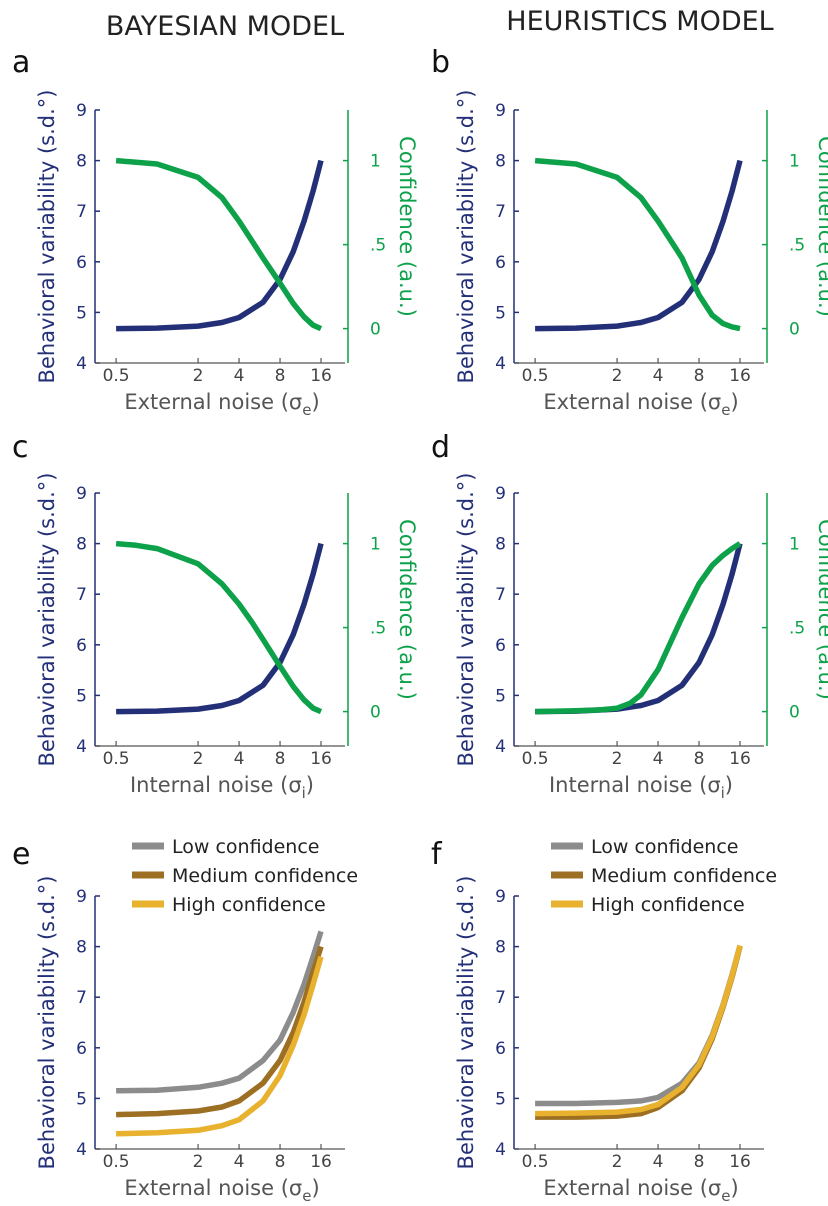 The width and height of the screenshot is (828, 1206). Describe the element at coordinates (21, 854) in the screenshot. I see `panel-letter: e` at that location.